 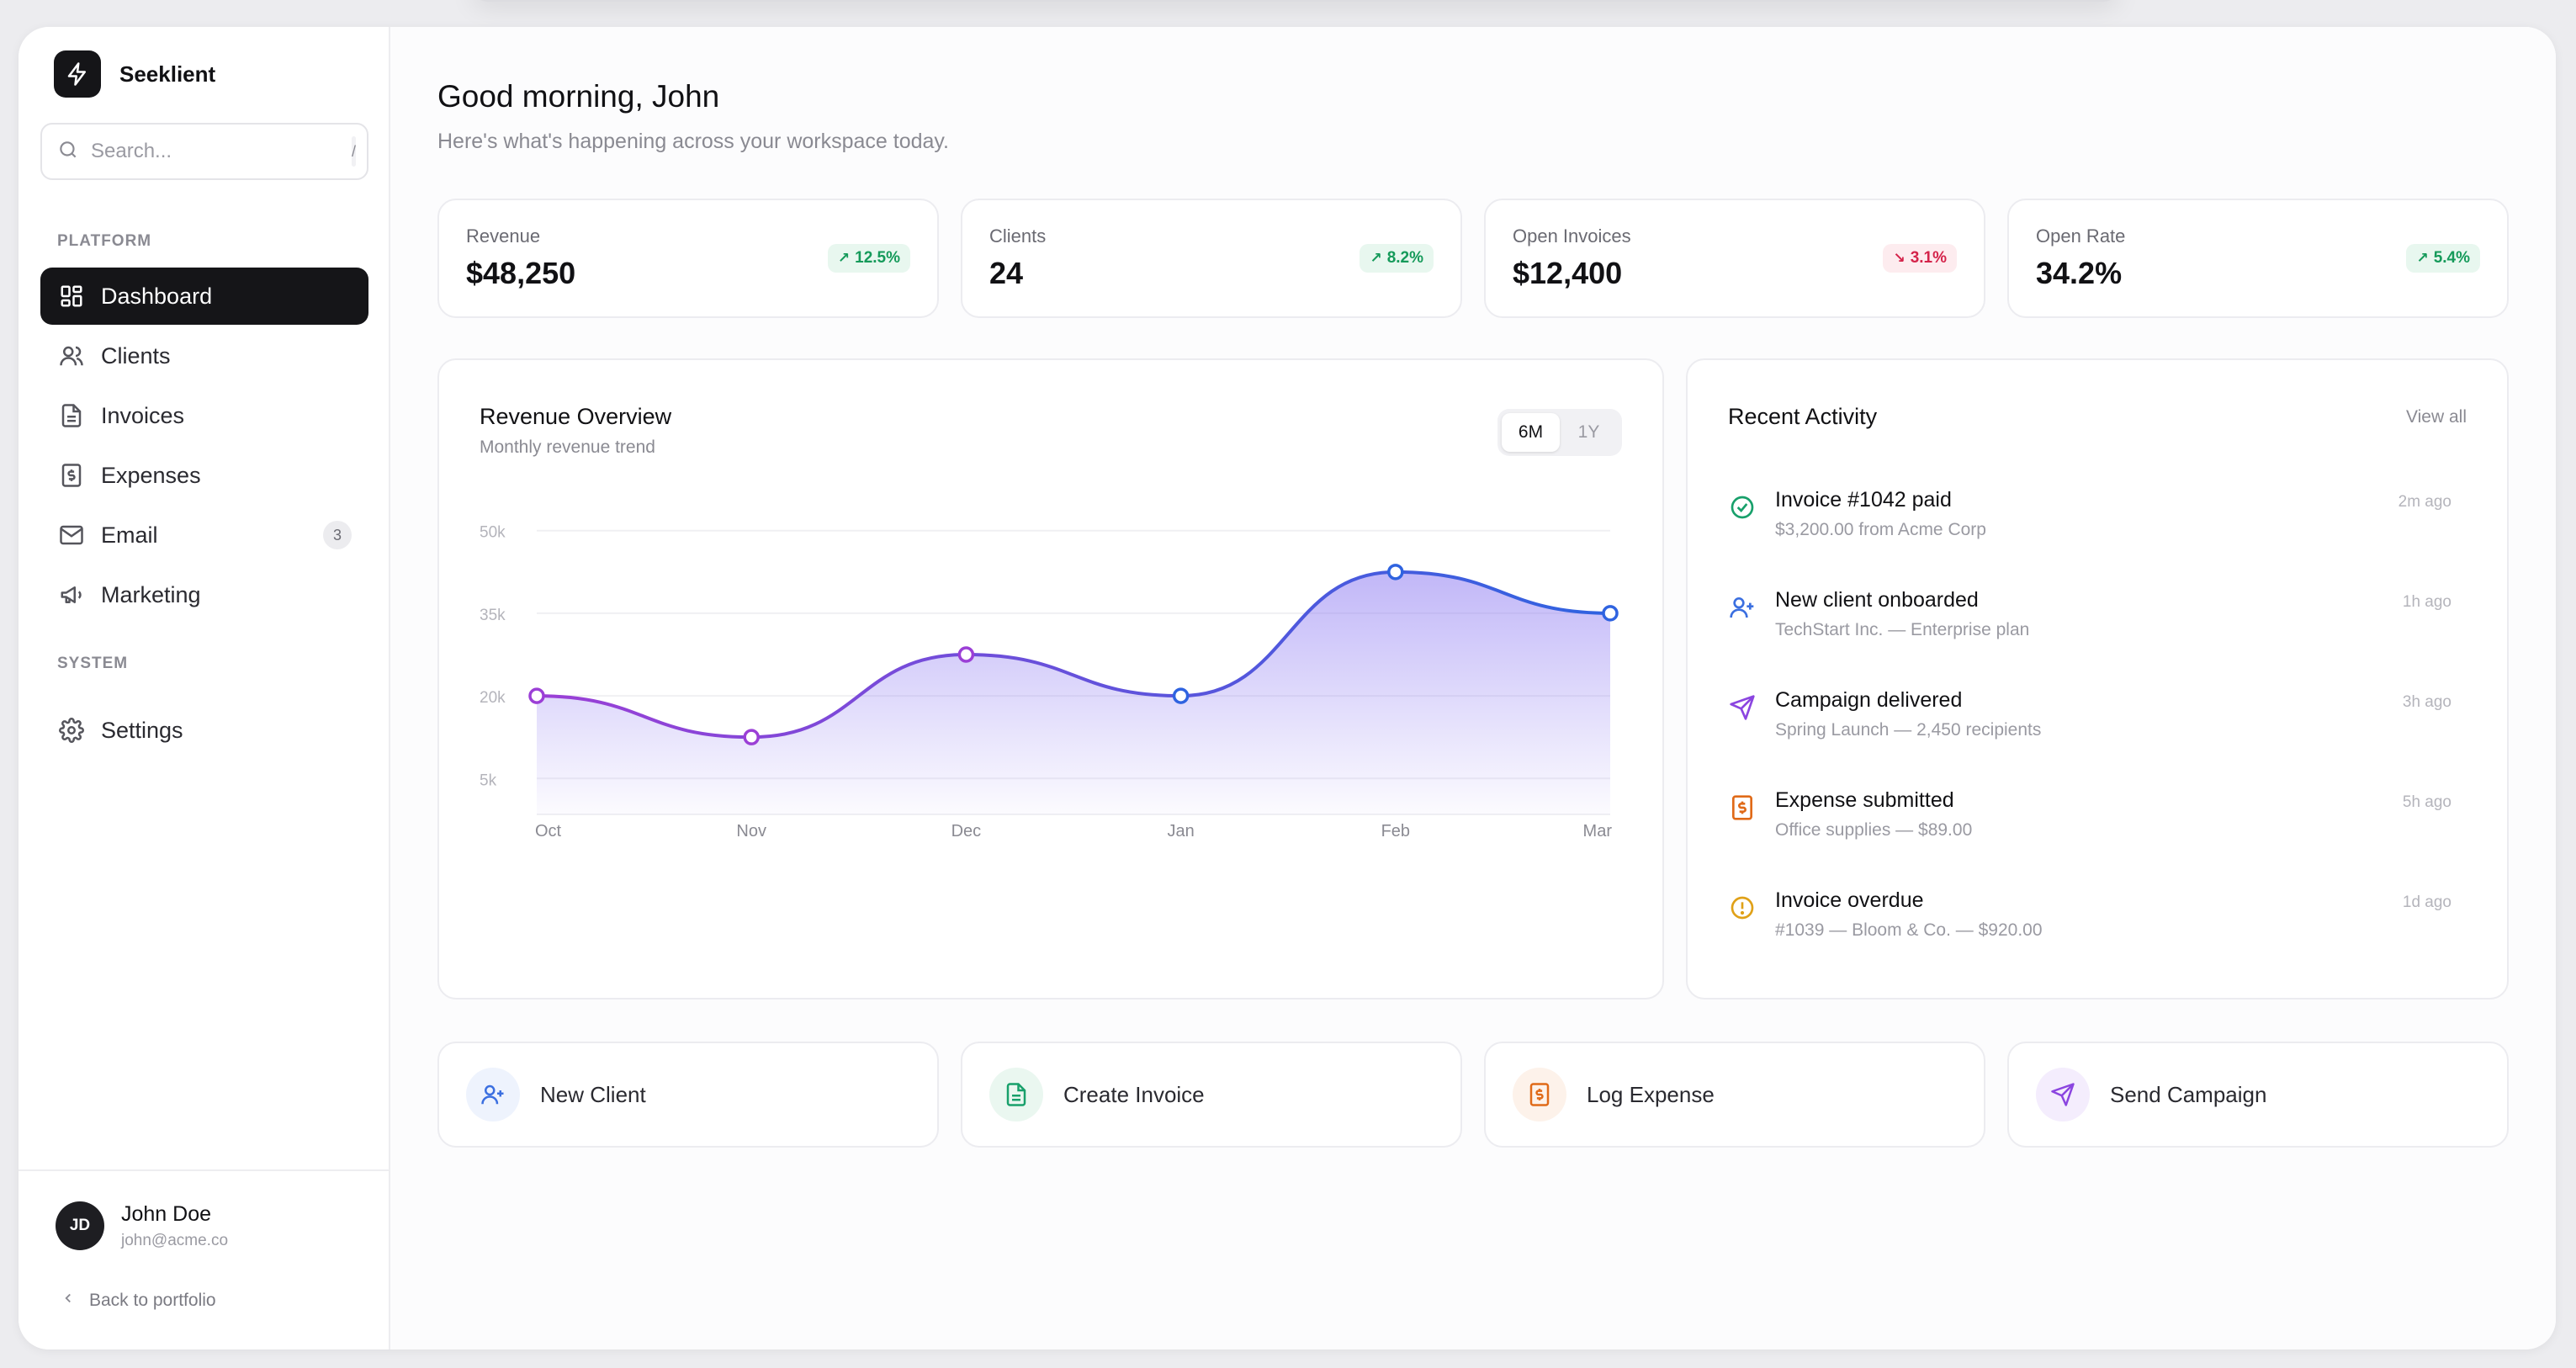 What do you see at coordinates (1874, 830) in the screenshot?
I see `activity-desc: Office supplies — $89.00` at bounding box center [1874, 830].